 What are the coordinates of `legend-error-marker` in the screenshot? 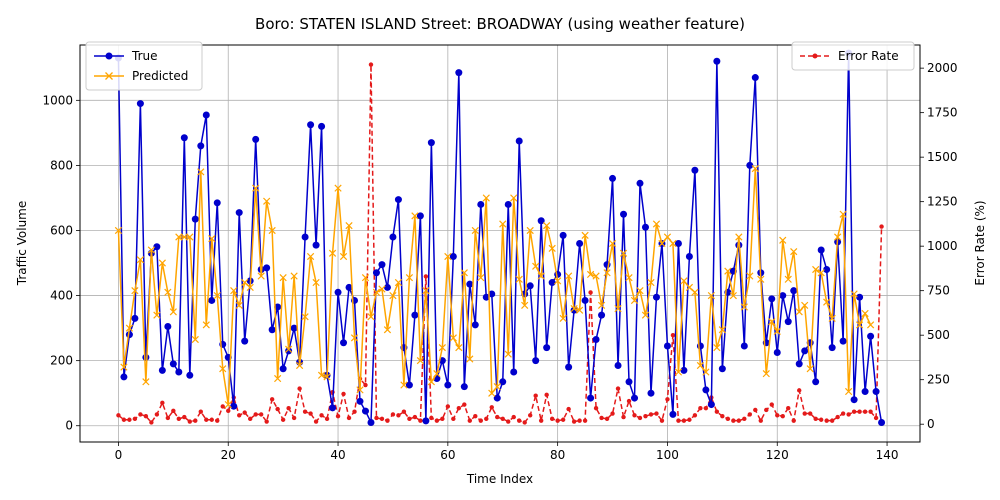 It's located at (815, 56).